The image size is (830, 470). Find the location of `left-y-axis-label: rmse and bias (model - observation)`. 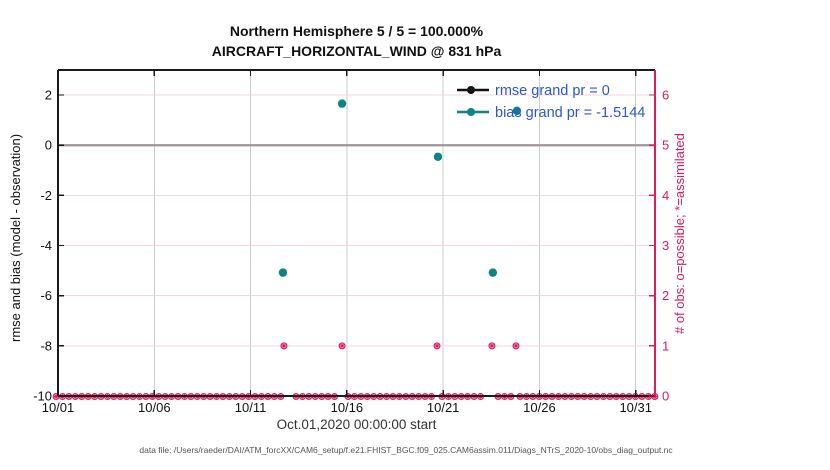

left-y-axis-label: rmse and bias (model - observation) is located at coordinates (15, 238).